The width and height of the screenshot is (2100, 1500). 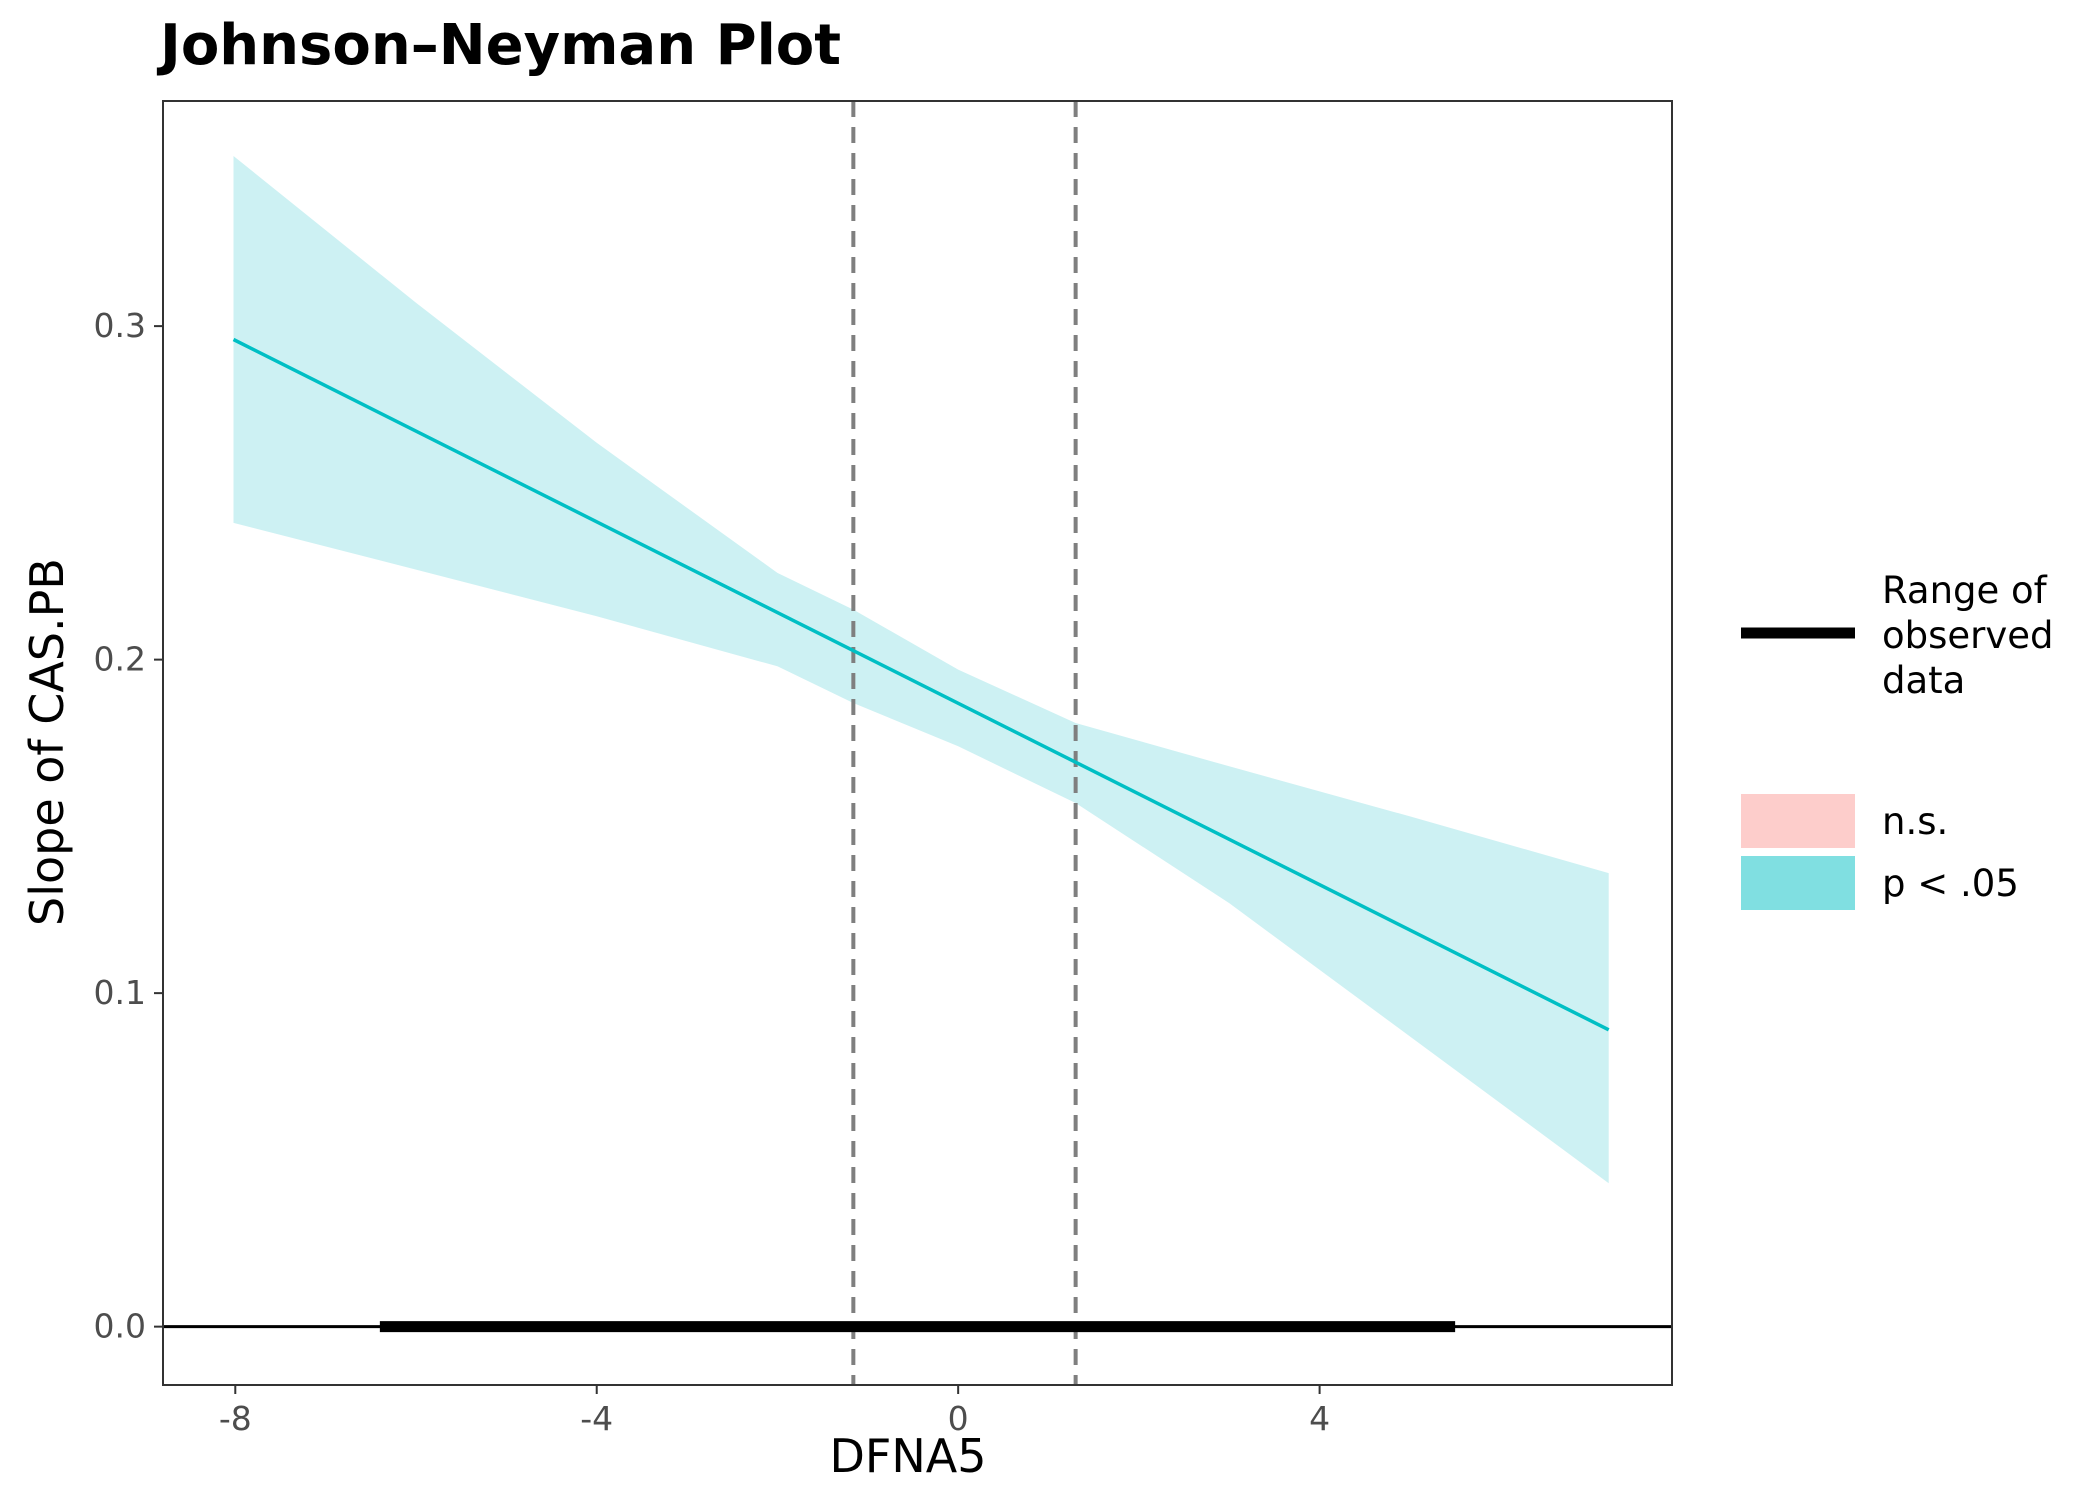 I want to click on y-tick-label: 0.1, so click(x=120, y=992).